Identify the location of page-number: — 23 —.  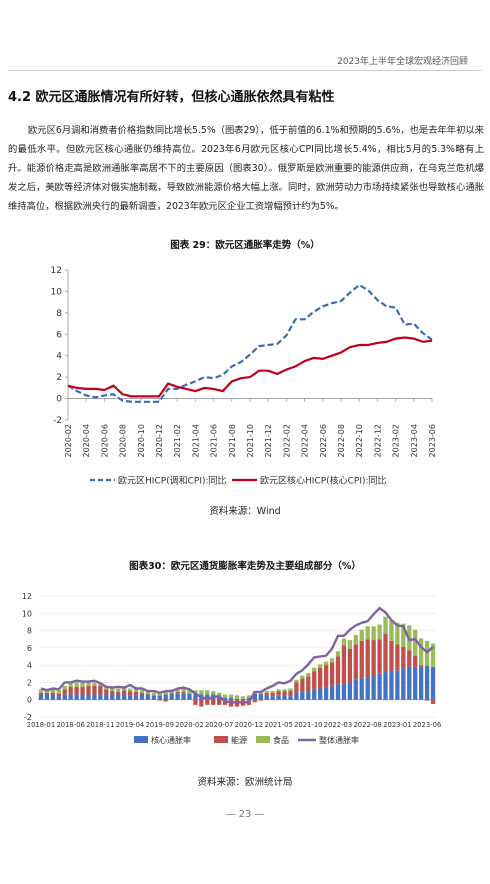
(245, 814).